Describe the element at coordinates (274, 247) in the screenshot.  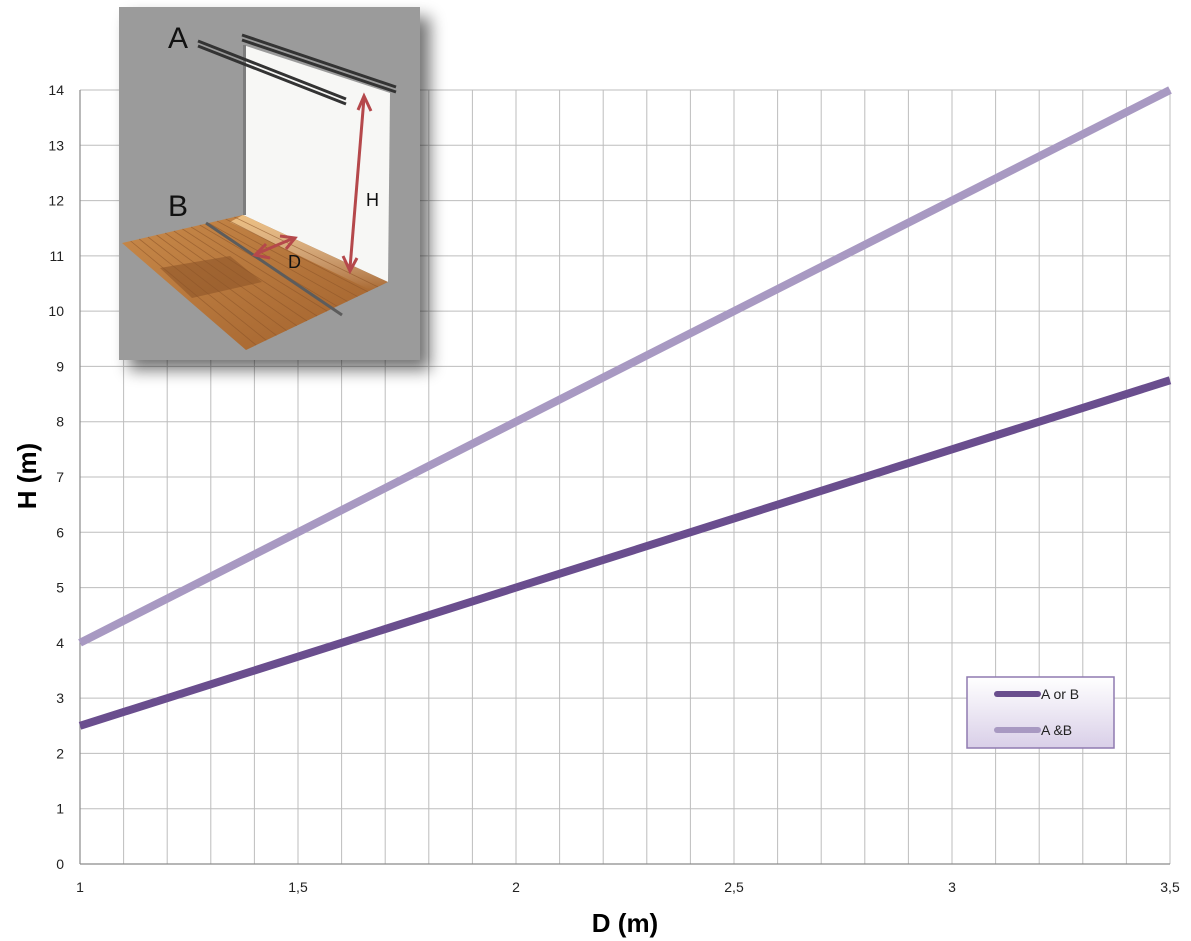
I see `distance-arrow` at that location.